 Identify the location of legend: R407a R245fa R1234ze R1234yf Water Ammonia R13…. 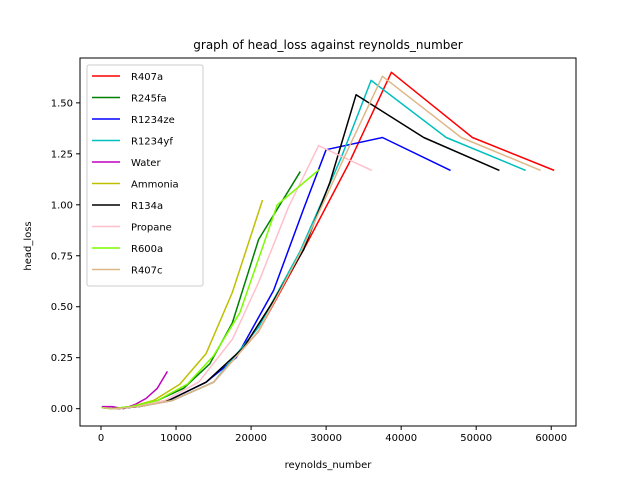
(145, 175).